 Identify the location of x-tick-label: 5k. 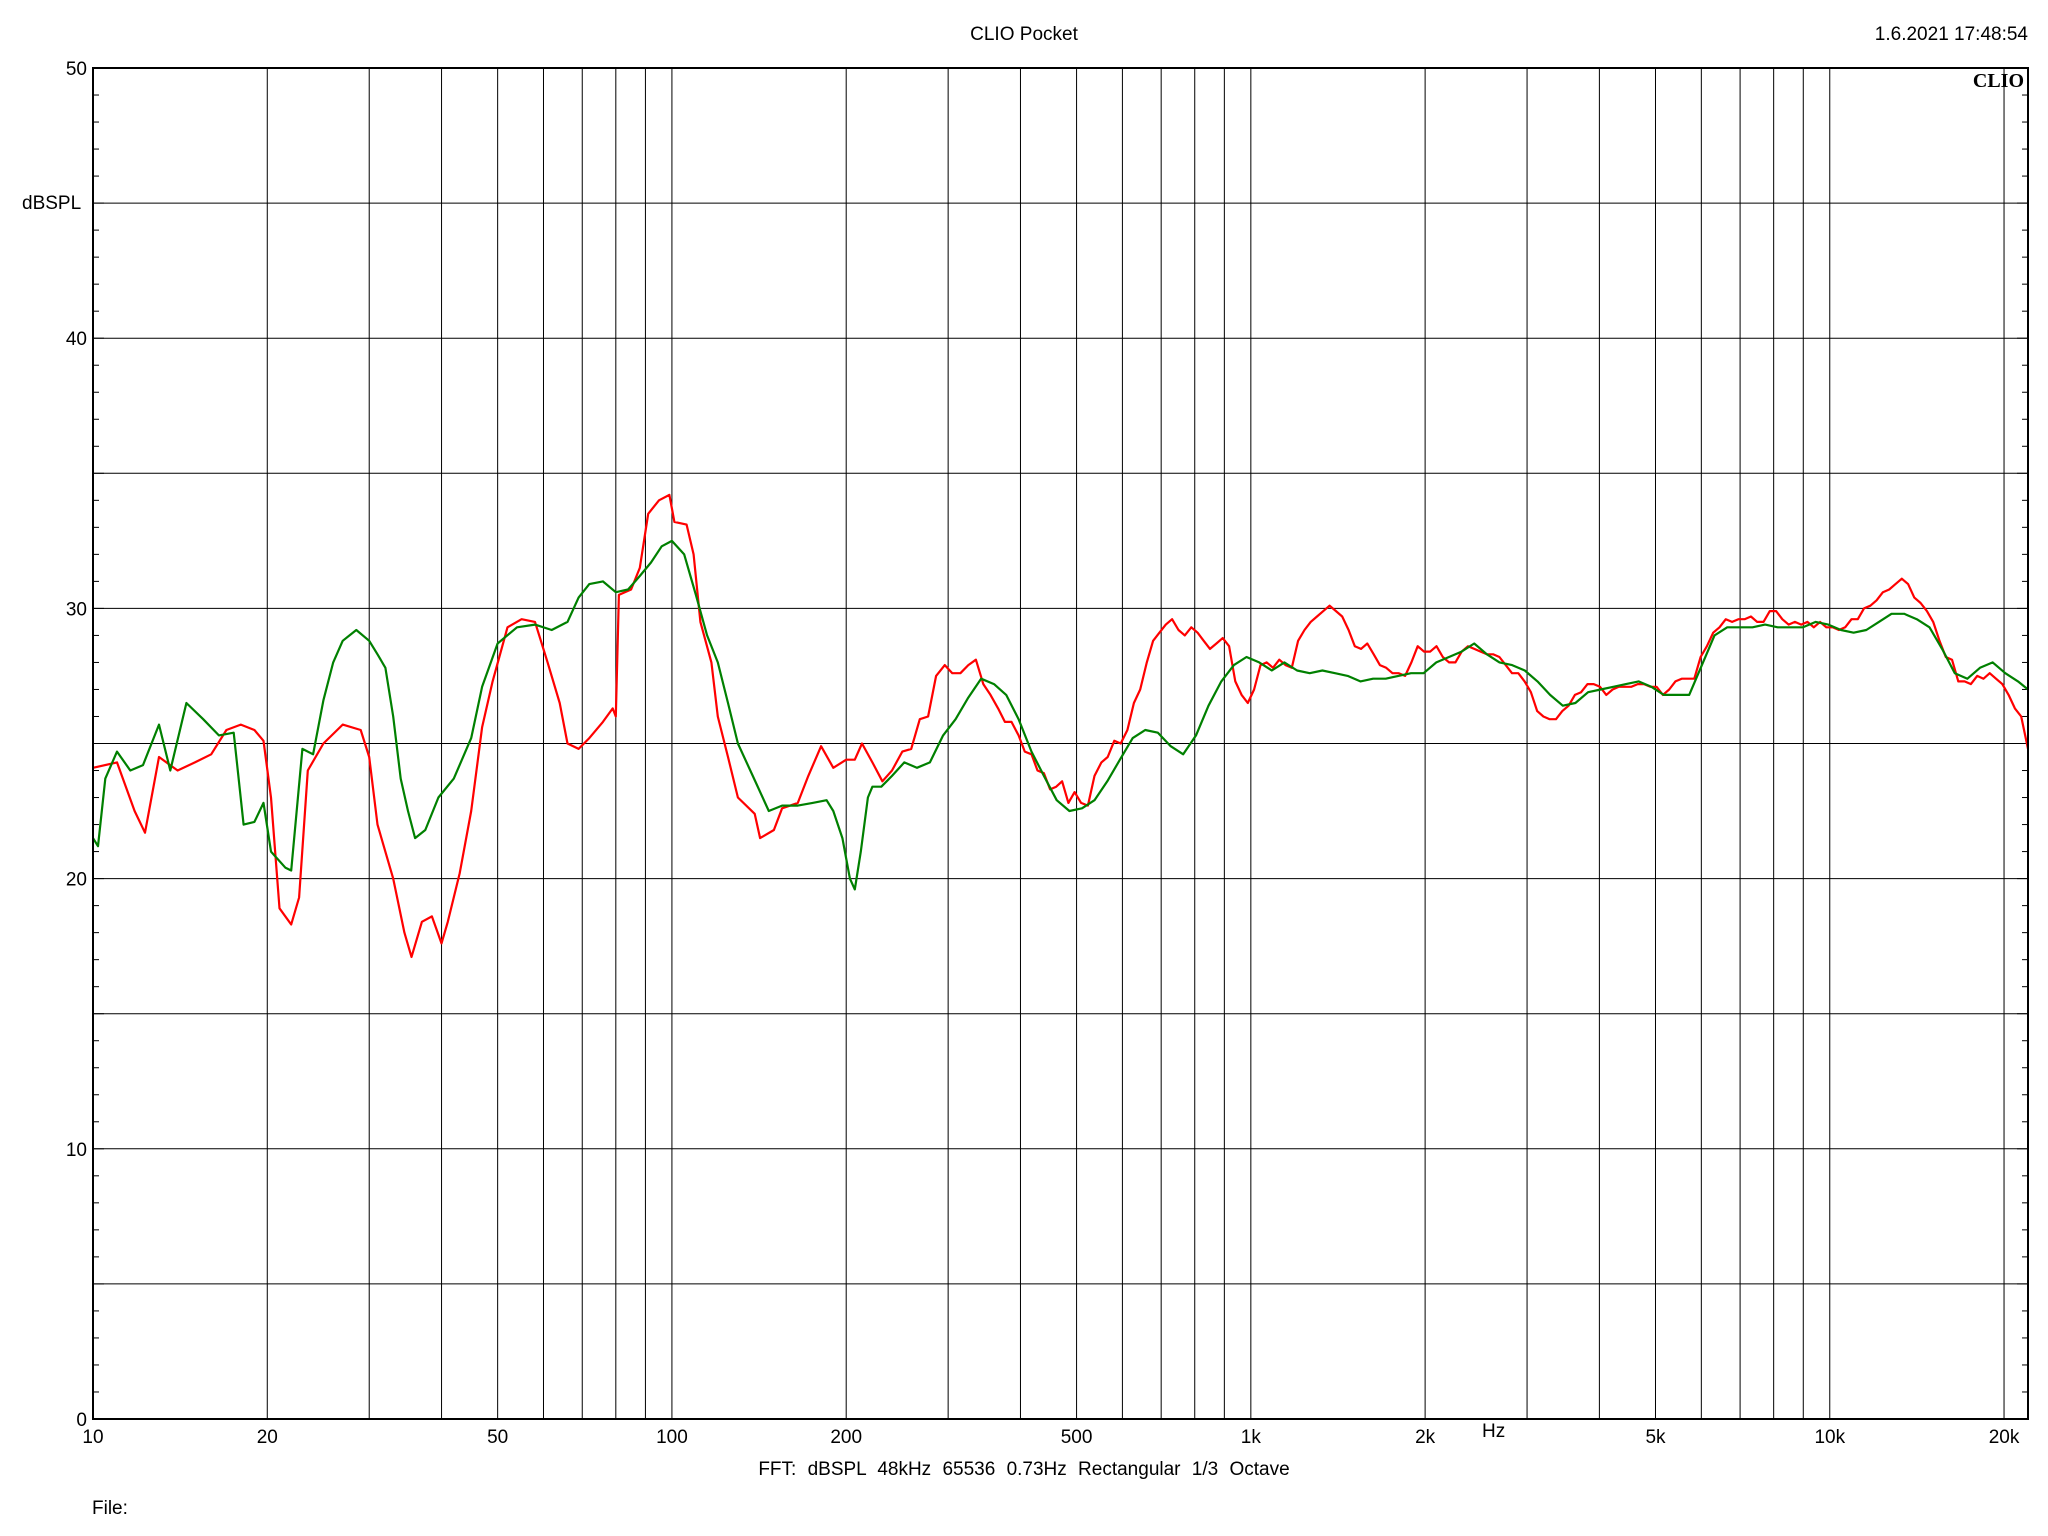
(1655, 1437).